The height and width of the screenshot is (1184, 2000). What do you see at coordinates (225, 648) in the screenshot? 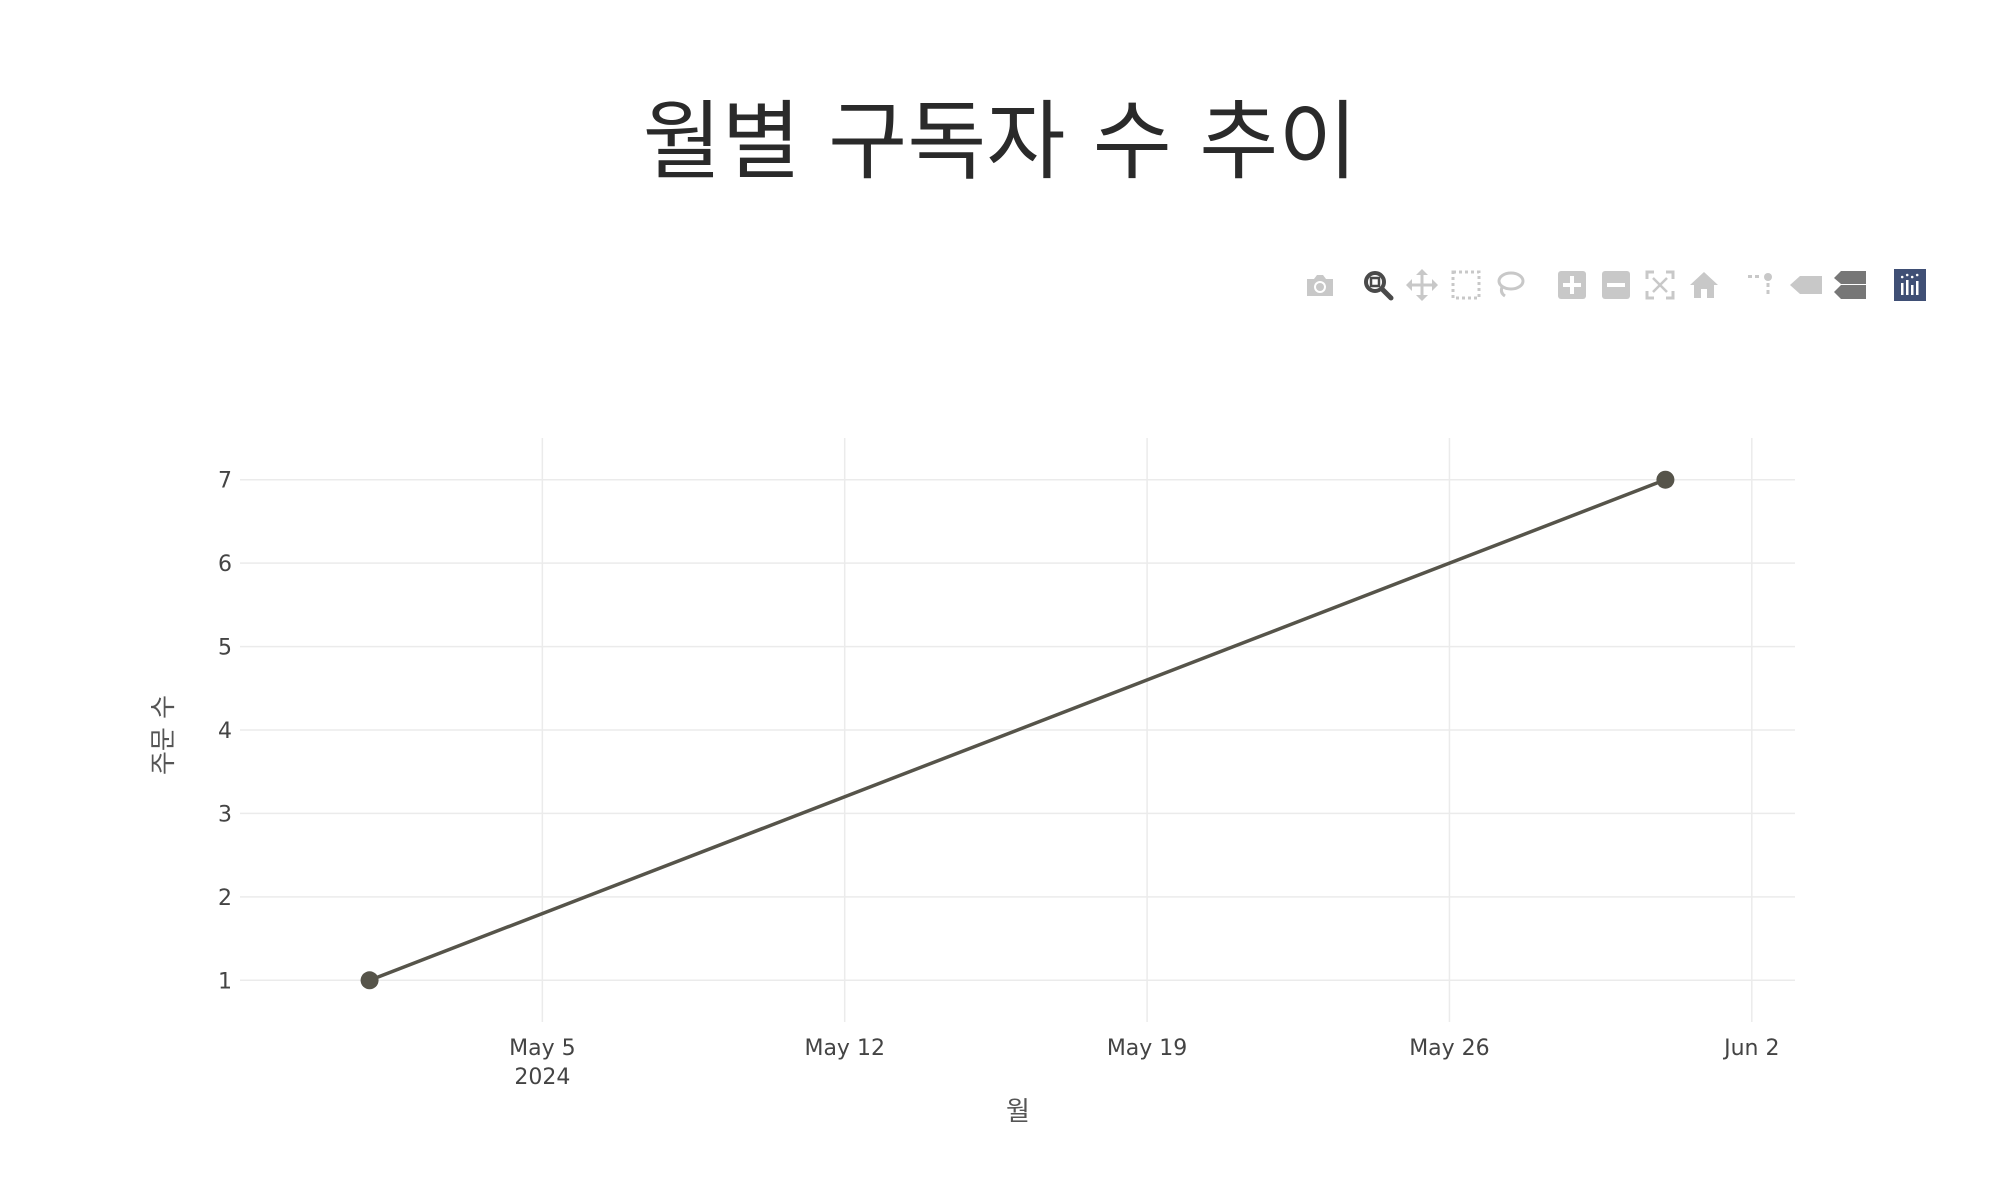
I see `y-tick-label: 5` at bounding box center [225, 648].